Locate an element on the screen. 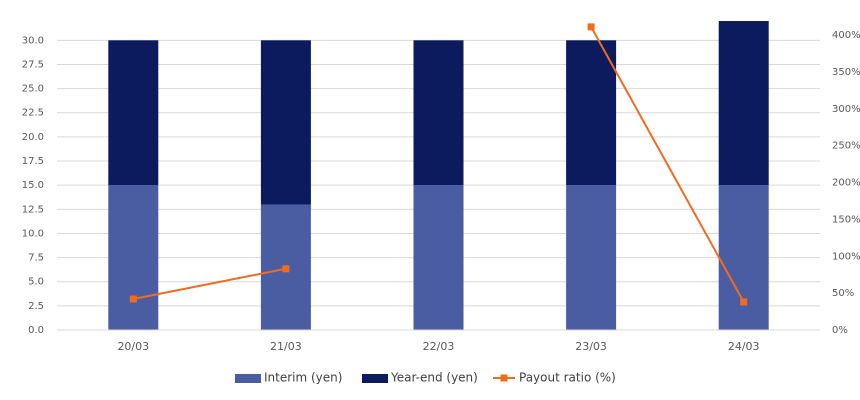 The height and width of the screenshot is (400, 860). y-tick-label: 5.0 is located at coordinates (36, 282).